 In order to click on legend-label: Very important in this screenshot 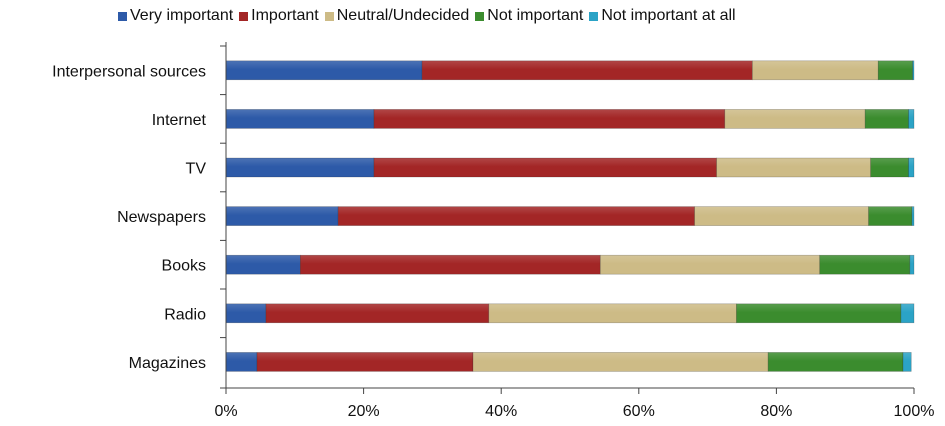, I will do `click(182, 15)`.